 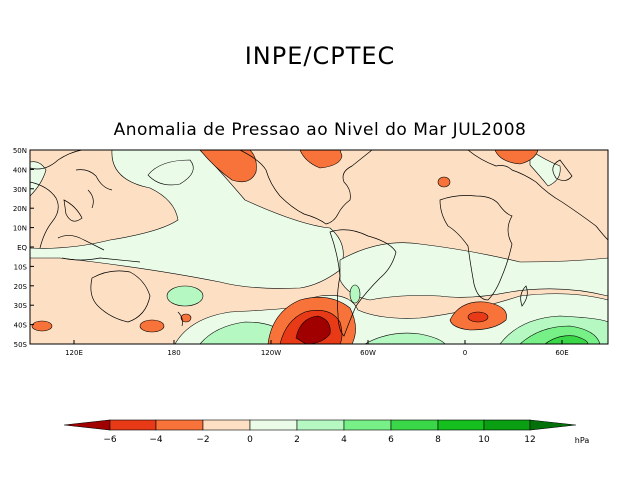 What do you see at coordinates (173, 353) in the screenshot?
I see `lon-label: 180` at bounding box center [173, 353].